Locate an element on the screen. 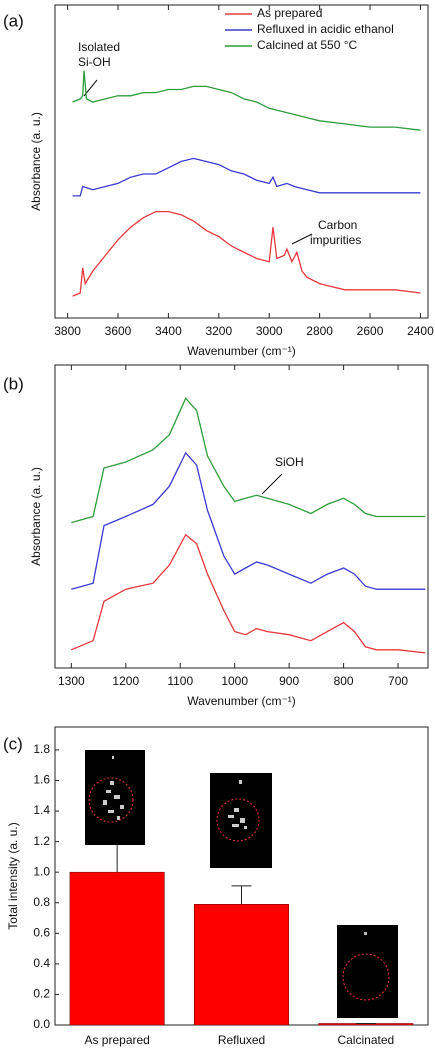 The image size is (435, 1050). y-axis-title: Total intensity (a. u.) is located at coordinates (13, 875).